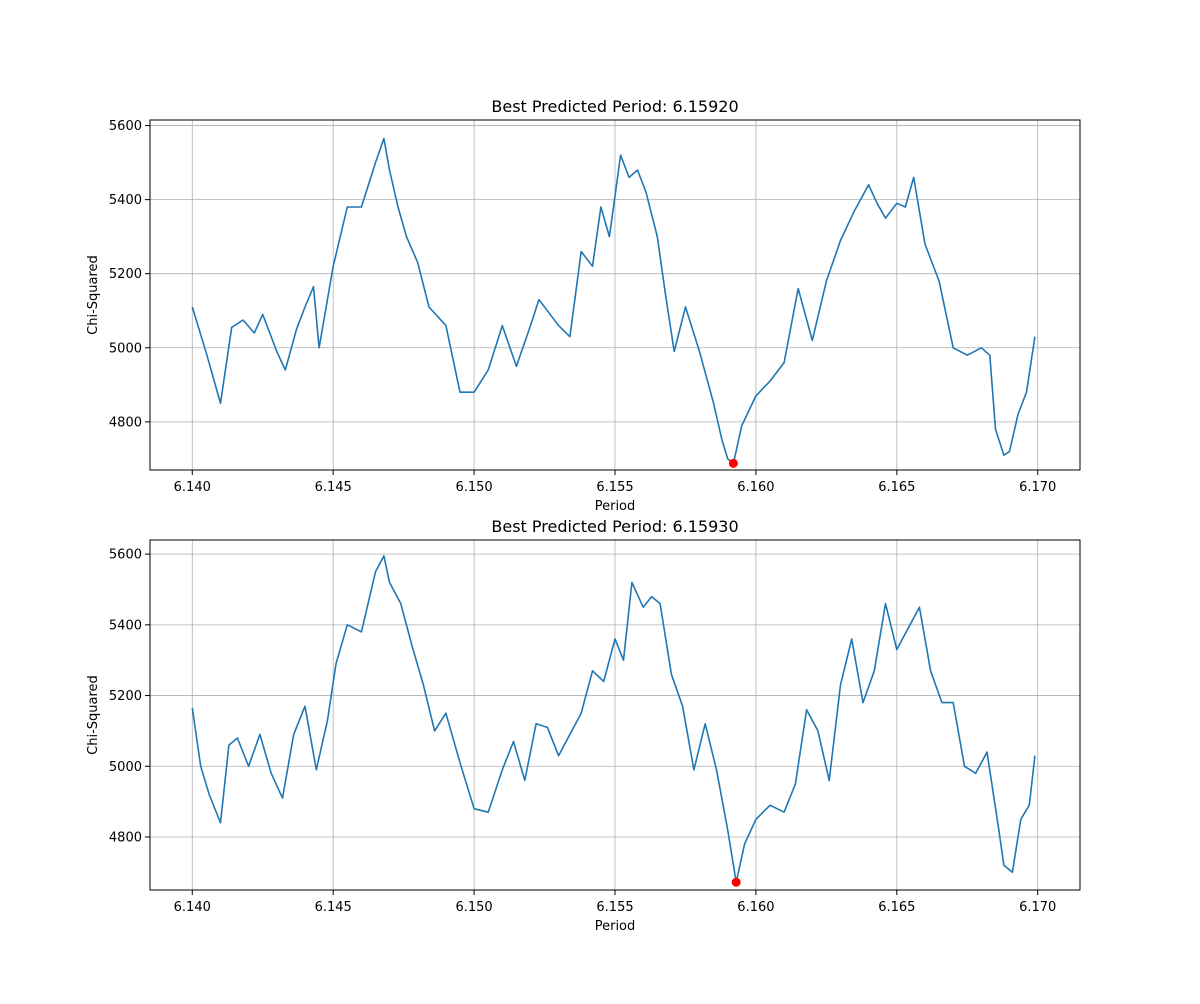  Describe the element at coordinates (614, 526) in the screenshot. I see `chart-title: Best Predicted Period: 6.15930` at that location.